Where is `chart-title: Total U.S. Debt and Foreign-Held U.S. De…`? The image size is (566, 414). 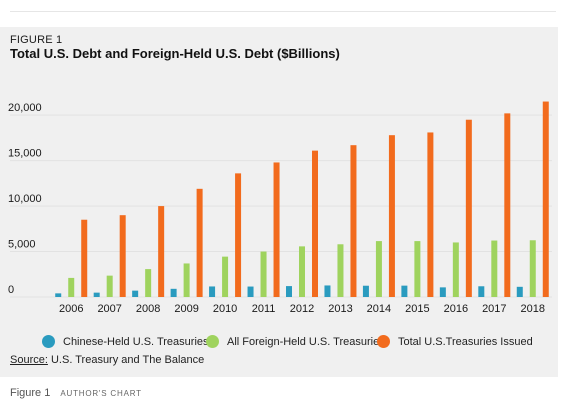
chart-title: Total U.S. Debt and Foreign-Held U.S. De… is located at coordinates (175, 53).